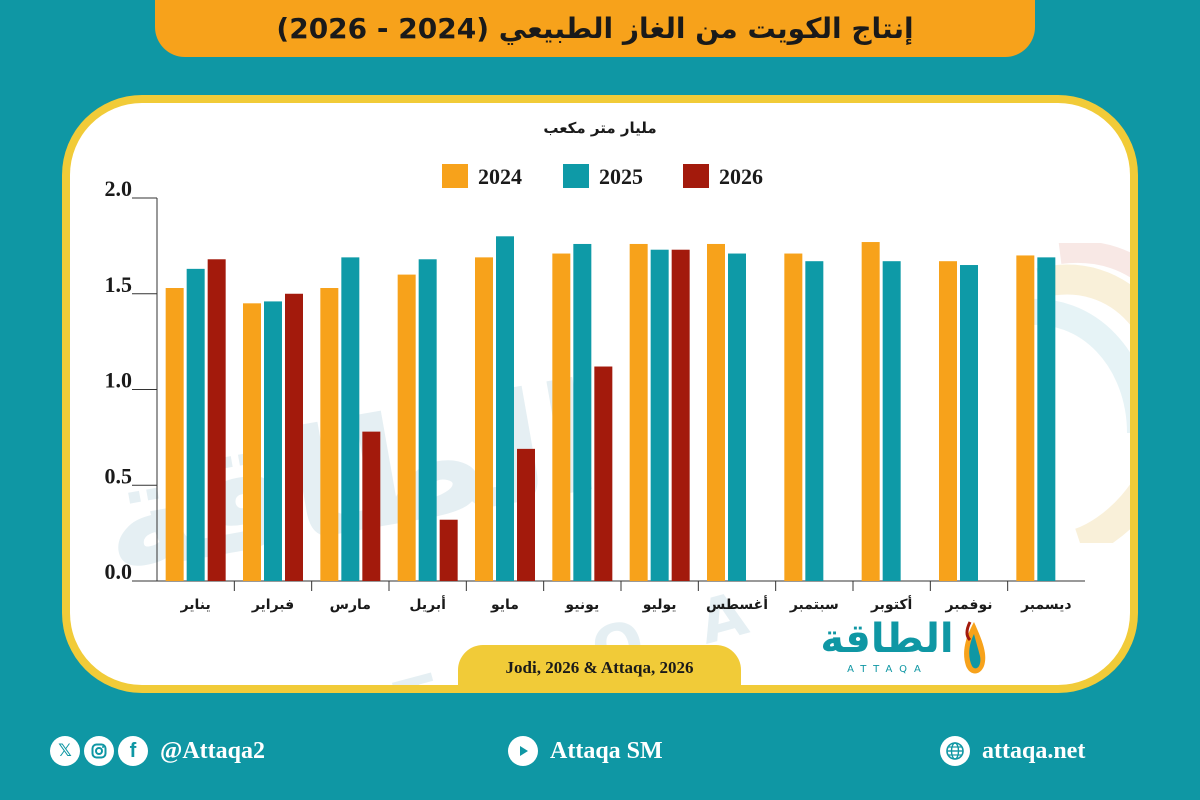 This screenshot has height=800, width=1200. What do you see at coordinates (606, 750) in the screenshot?
I see `youtube-label: Attaqa SM` at bounding box center [606, 750].